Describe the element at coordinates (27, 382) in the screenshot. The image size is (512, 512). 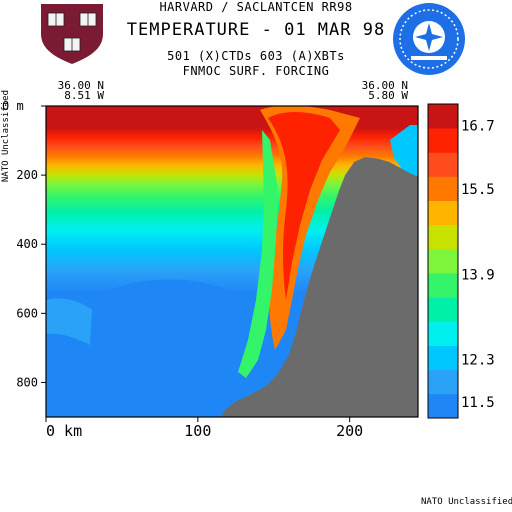
I see `y-tick-label: 800` at that location.